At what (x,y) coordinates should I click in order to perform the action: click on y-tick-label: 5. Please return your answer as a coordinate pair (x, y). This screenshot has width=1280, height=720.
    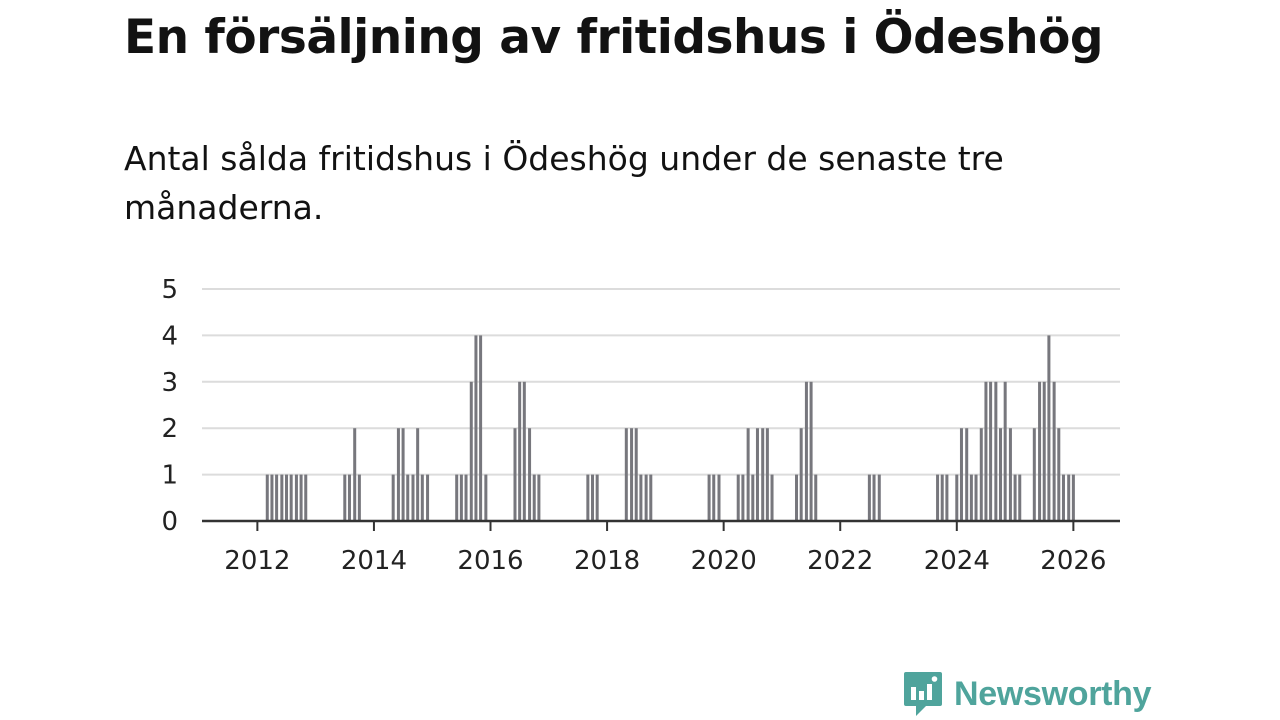
    Looking at the image, I should click on (169, 290).